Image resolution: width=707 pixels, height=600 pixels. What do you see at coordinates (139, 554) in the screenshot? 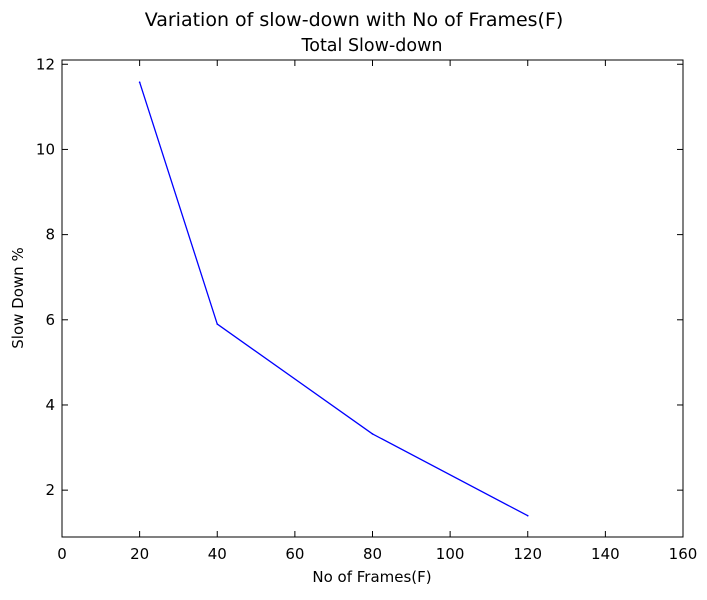
I see `x-tick-label: 20` at bounding box center [139, 554].